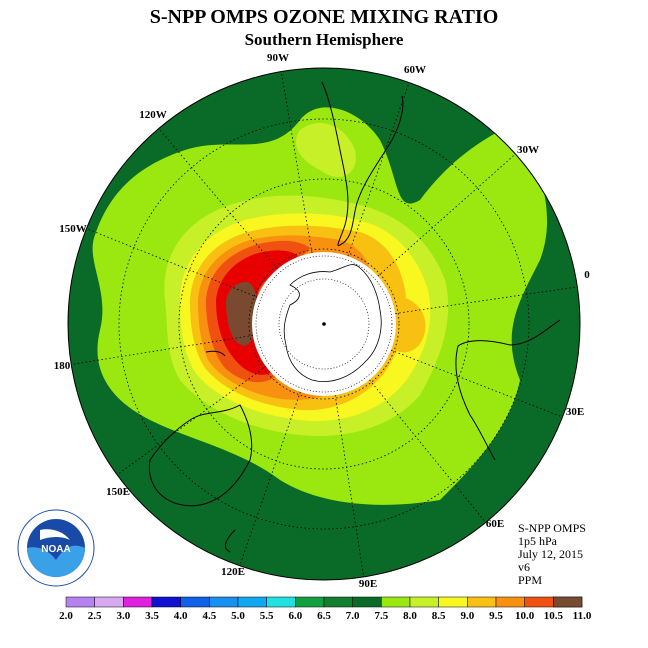  Describe the element at coordinates (95, 616) in the screenshot. I see `colorbar-tick-label: 2.5` at that location.